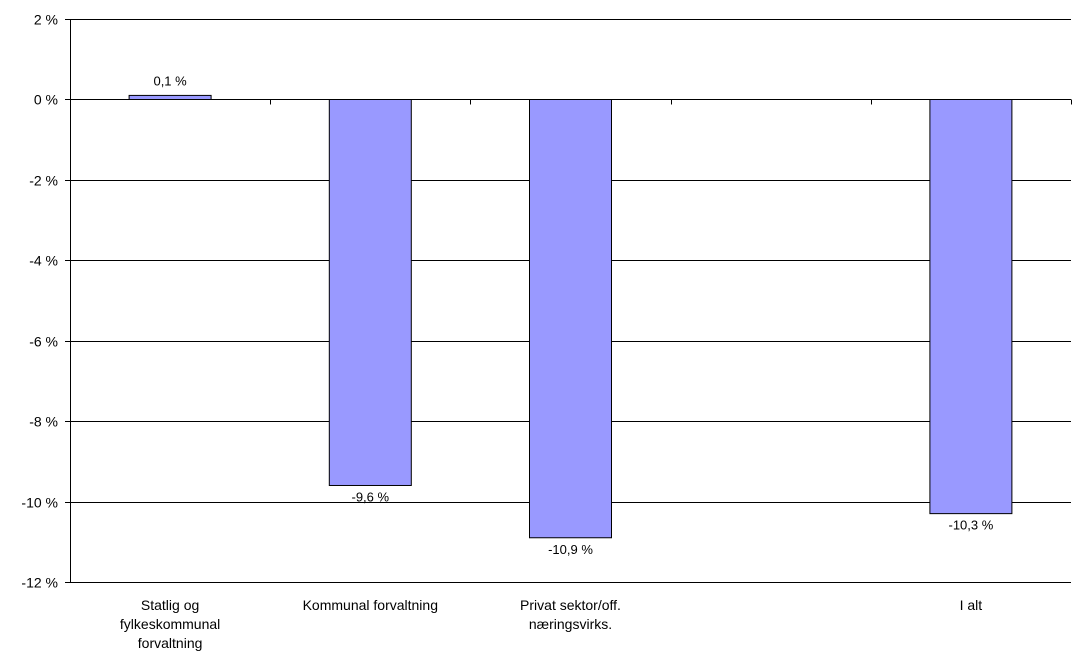 This screenshot has width=1079, height=657. What do you see at coordinates (970, 525) in the screenshot?
I see `bar-value-label: -10,3 %` at bounding box center [970, 525].